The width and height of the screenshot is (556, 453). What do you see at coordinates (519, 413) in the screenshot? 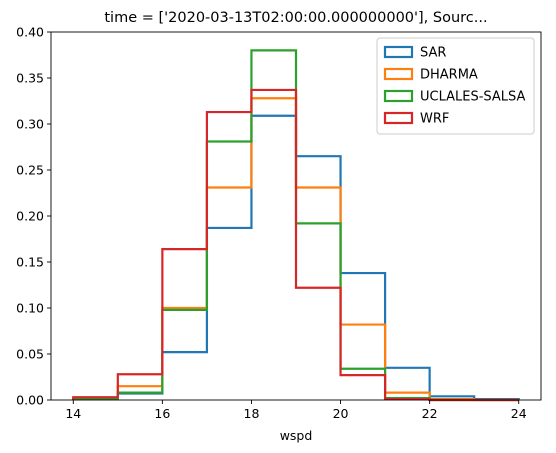
I see `x-tick-label: 24` at bounding box center [519, 413].